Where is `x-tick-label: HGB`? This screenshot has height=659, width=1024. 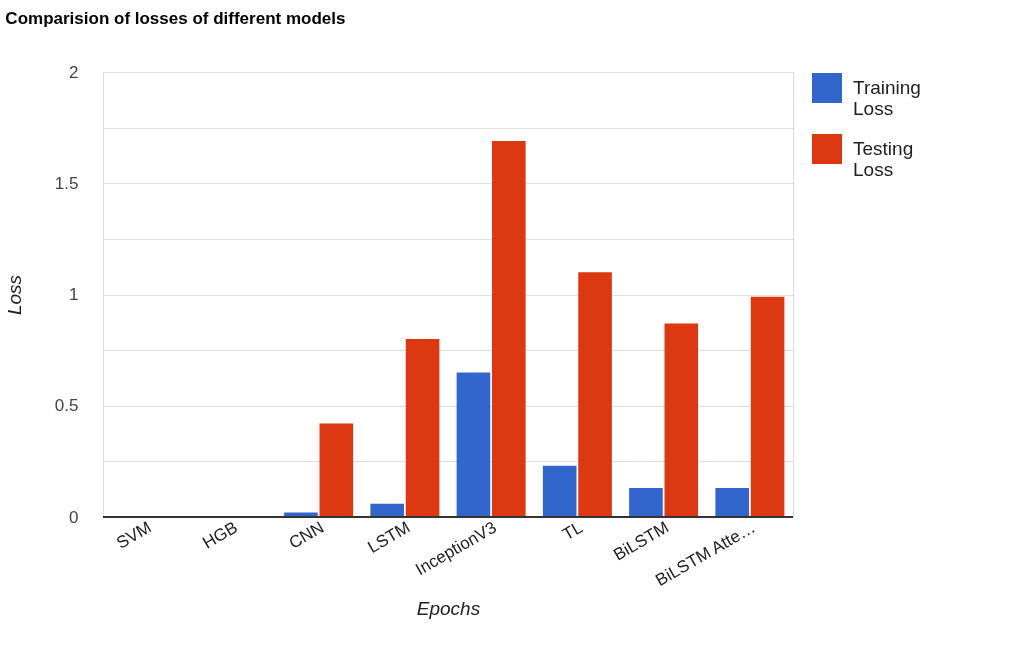
x-tick-label: HGB is located at coordinates (220, 535).